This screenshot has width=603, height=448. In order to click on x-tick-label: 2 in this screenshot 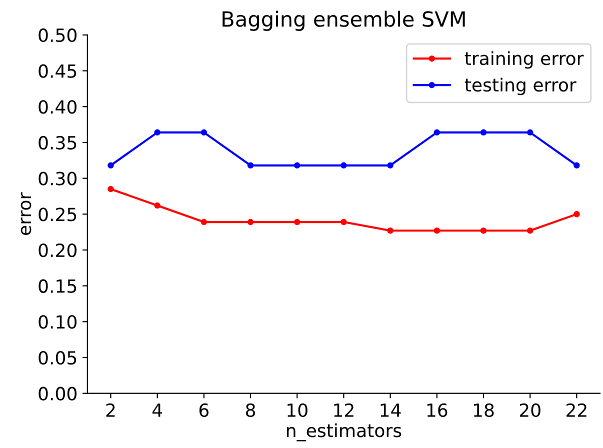, I will do `click(110, 410)`.